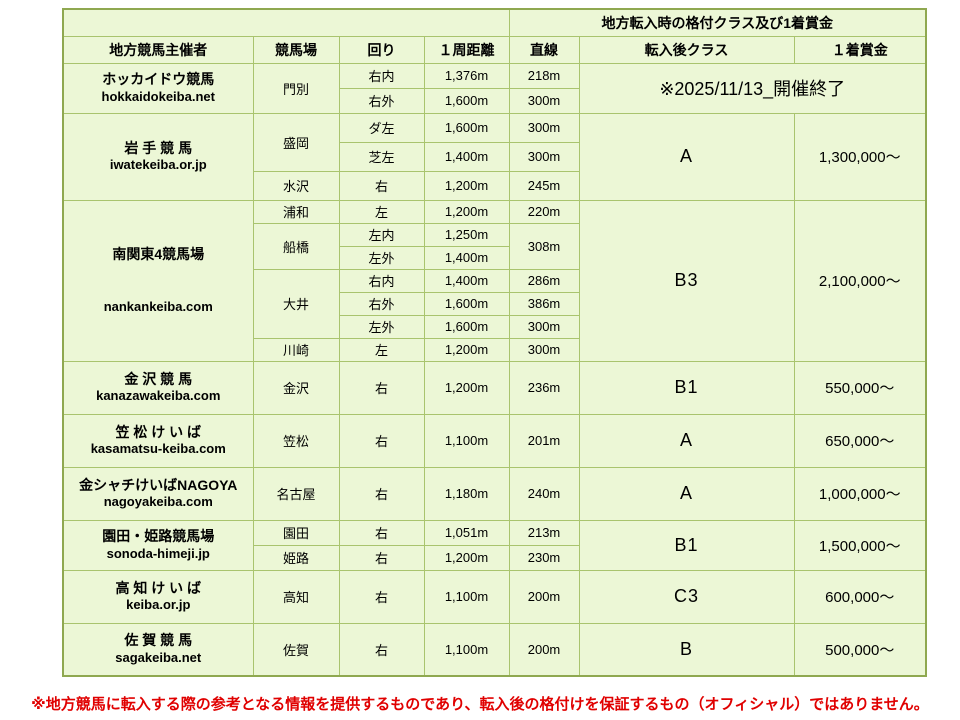  Describe the element at coordinates (158, 553) in the screenshot. I see `organizer-url: sonoda-himeji.jp` at that location.